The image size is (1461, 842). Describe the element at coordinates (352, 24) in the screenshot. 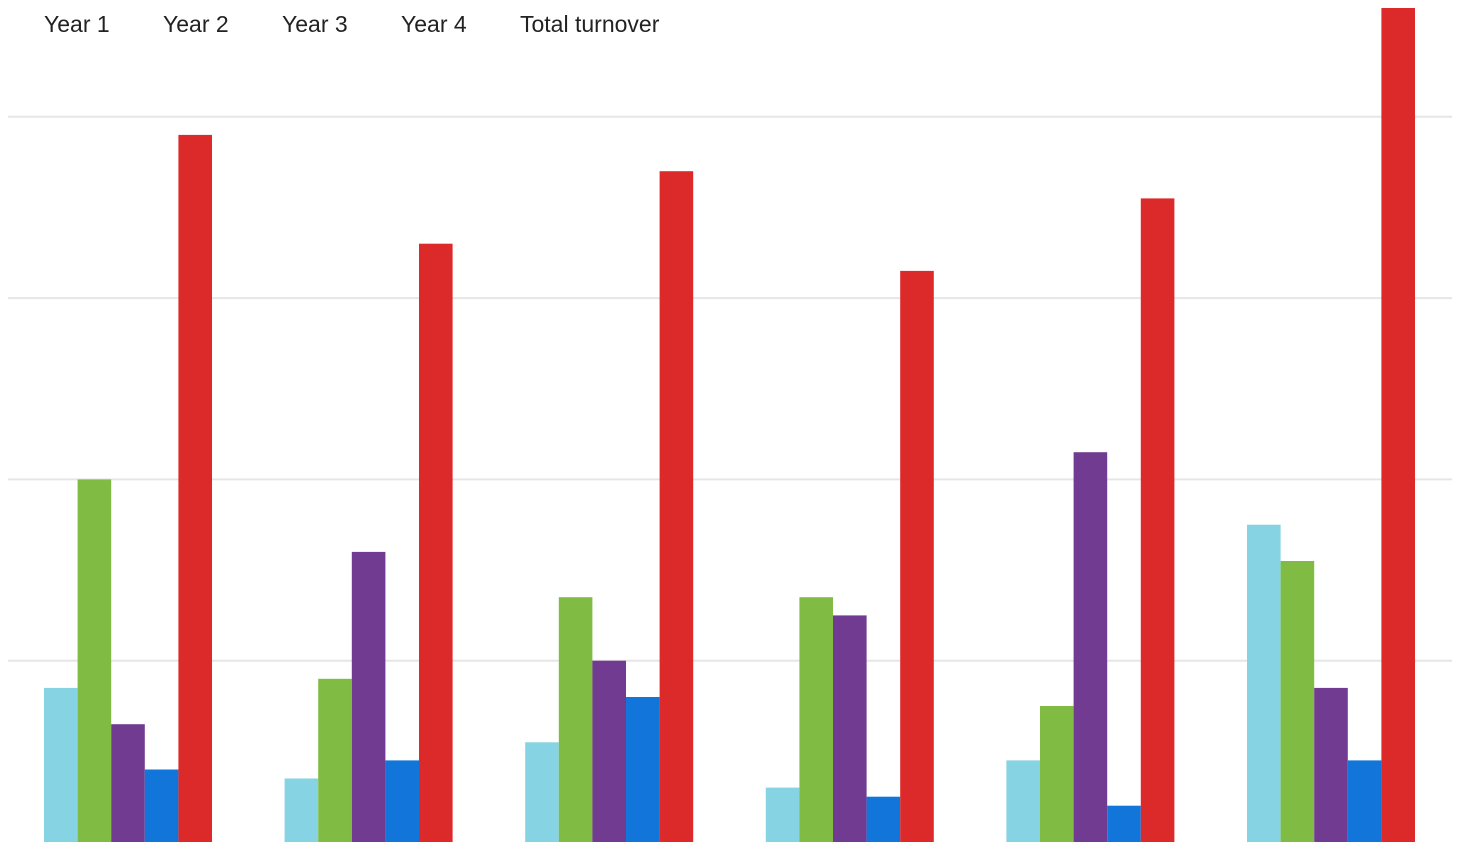

I see `legend: Year 1 Year 2 Year 3 Year 4 Total turnover` at that location.